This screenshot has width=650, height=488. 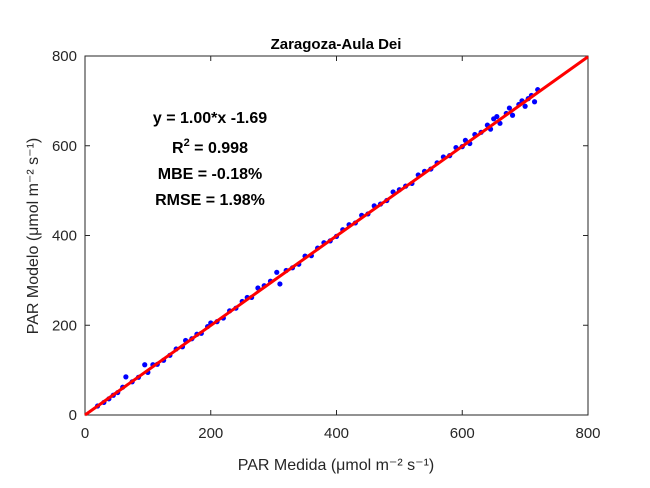 I want to click on x-tick-label: 400, so click(x=336, y=433).